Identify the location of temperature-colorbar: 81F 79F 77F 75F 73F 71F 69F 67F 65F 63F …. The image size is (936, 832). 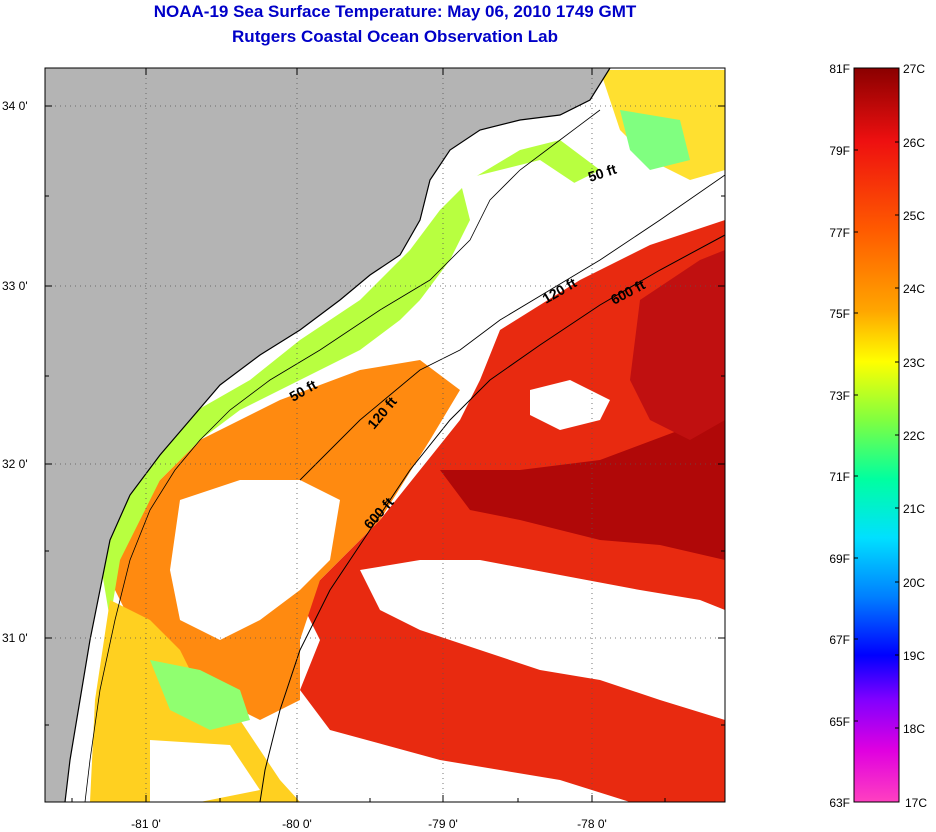
(878, 436).